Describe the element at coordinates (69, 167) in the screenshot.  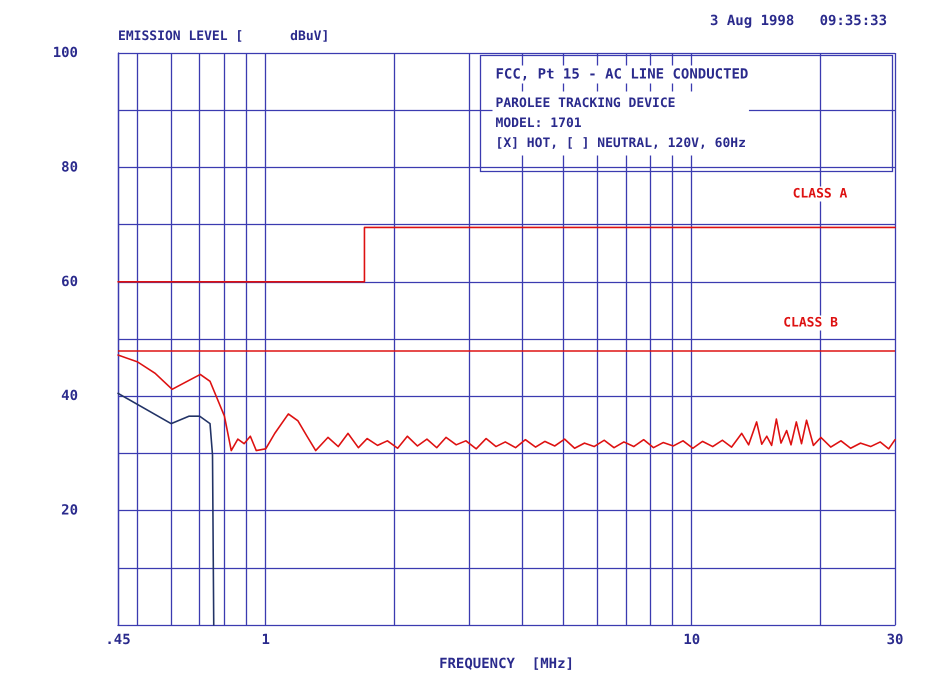
I see `y-tick-label: 80` at that location.